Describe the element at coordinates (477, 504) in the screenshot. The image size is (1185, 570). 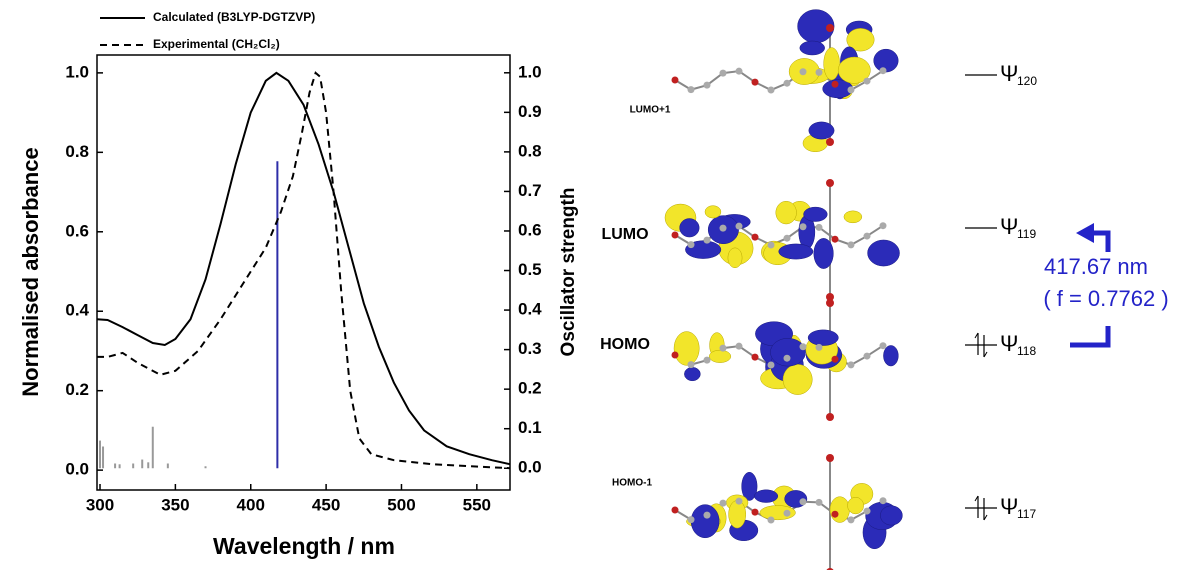
I see `x-tick-label: 550` at that location.